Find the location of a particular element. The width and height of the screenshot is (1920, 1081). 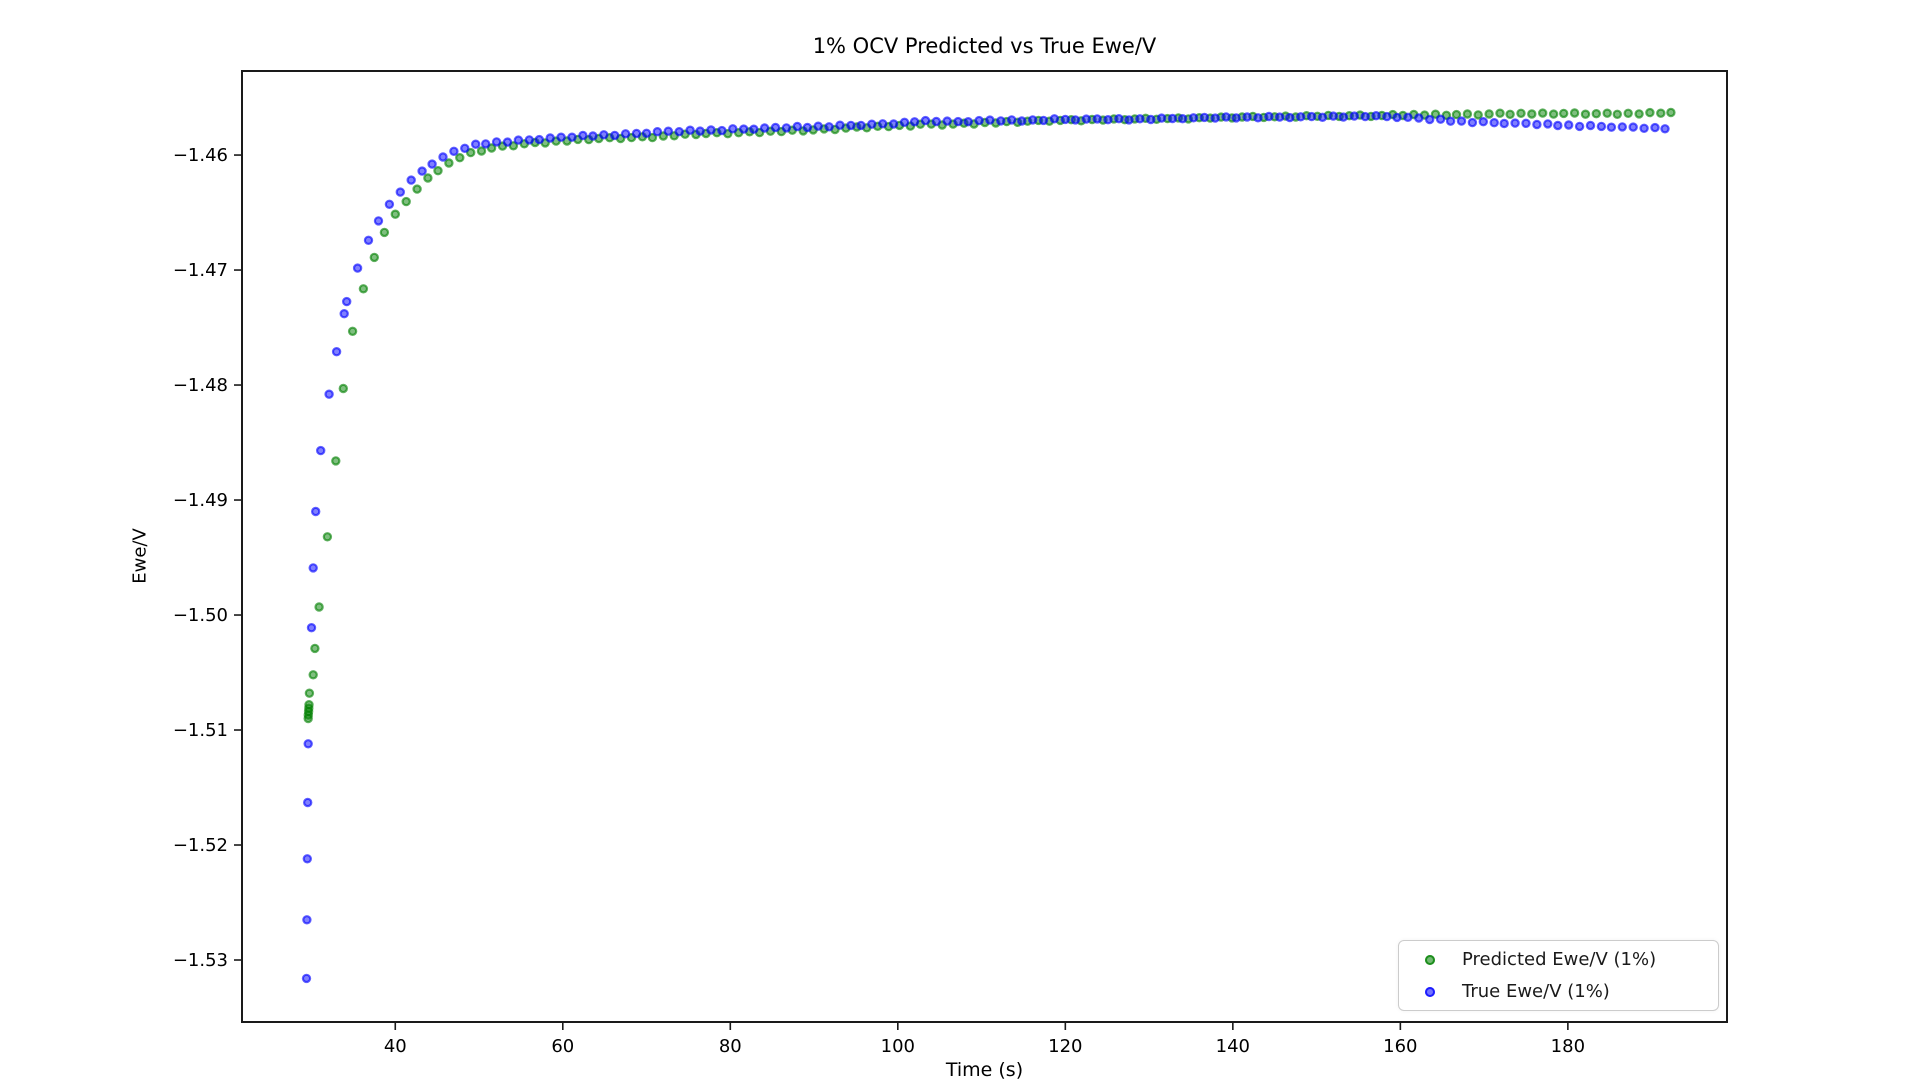

legend-label-true: True Ewe/V (1%) is located at coordinates (1536, 991).